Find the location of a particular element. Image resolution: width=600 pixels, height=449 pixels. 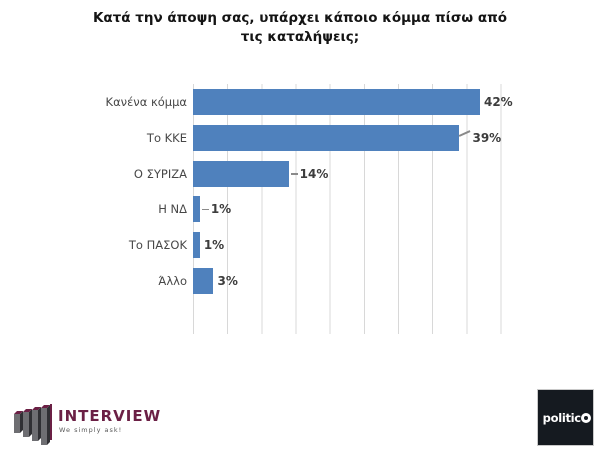

value-label: 14% is located at coordinates (314, 173).